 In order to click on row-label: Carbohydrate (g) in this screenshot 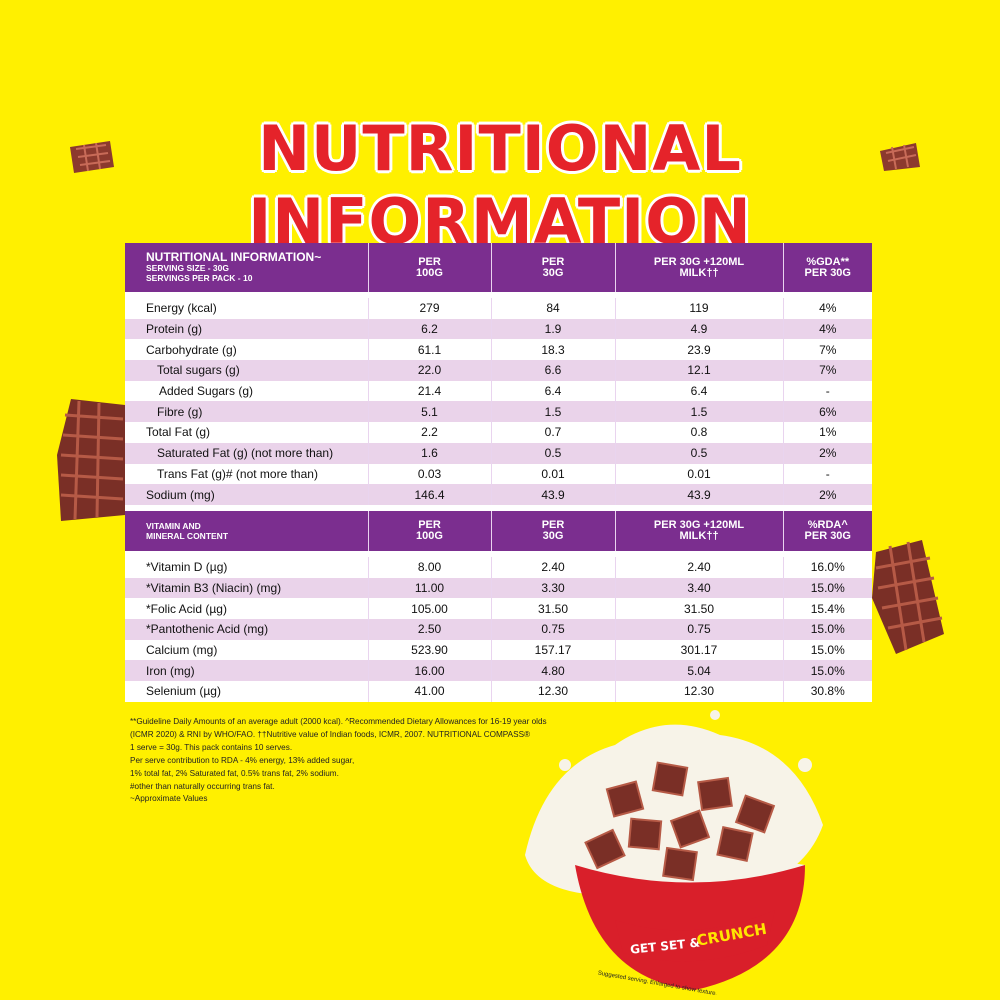, I will do `click(247, 350)`.